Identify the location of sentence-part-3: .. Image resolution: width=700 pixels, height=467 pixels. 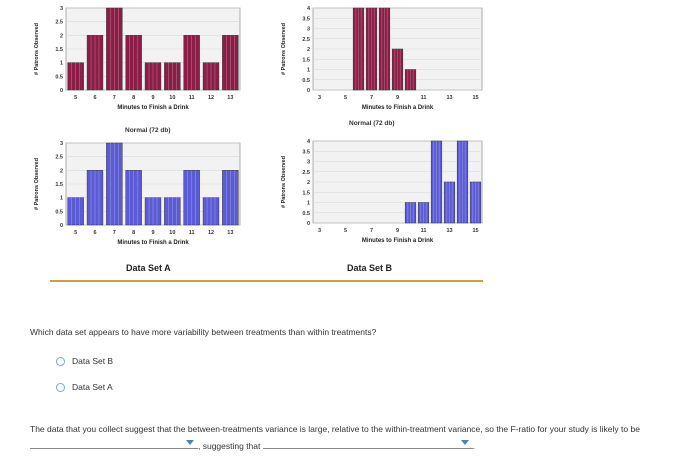
(474, 446).